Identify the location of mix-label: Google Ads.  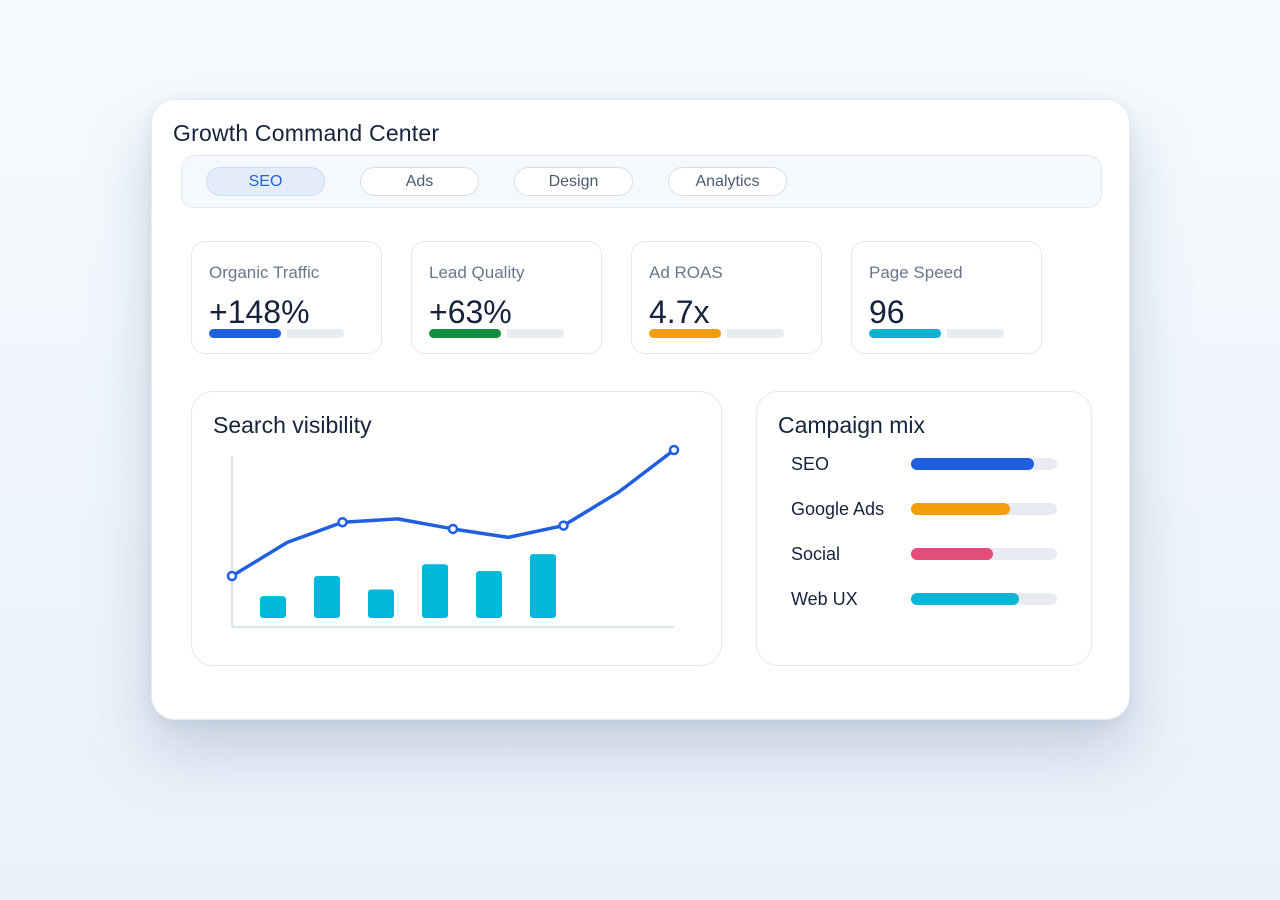
(838, 509).